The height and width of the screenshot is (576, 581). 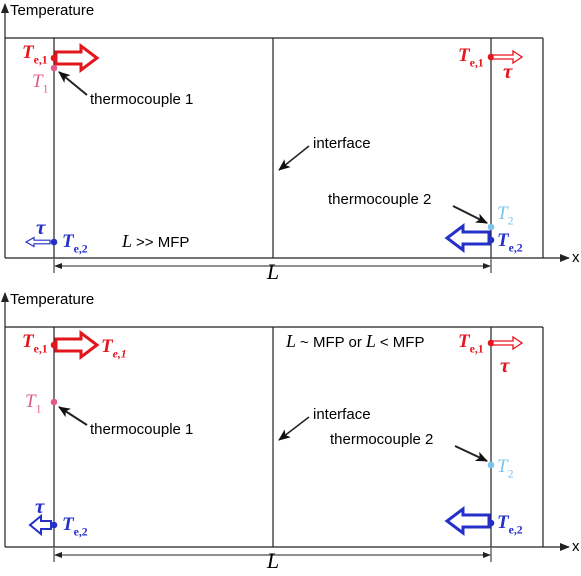 What do you see at coordinates (331, 342) in the screenshot?
I see `condition-part: ~ MFP or` at bounding box center [331, 342].